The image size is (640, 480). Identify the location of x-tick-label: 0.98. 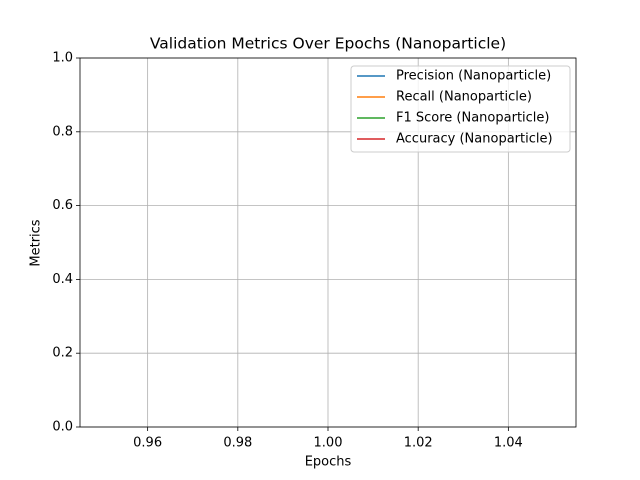
(237, 443).